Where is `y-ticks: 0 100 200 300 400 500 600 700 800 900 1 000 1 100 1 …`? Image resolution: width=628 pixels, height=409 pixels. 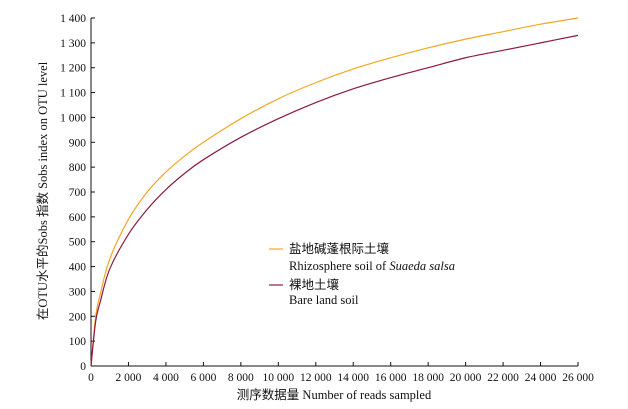 y-ticks: 0 100 200 300 400 500 600 700 800 900 1 000 1 100 1 … is located at coordinates (77, 193).